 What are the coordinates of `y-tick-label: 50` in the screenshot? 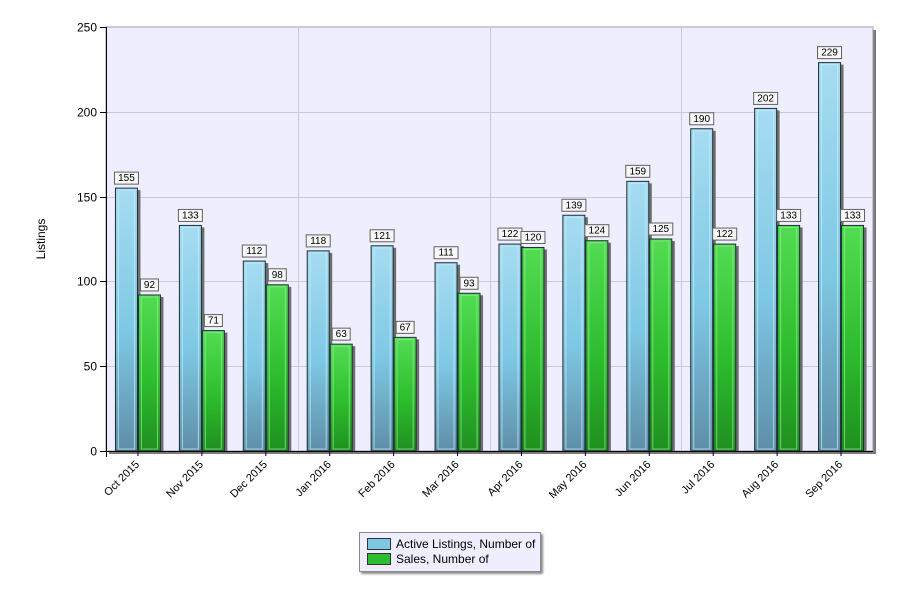 It's located at (91, 367).